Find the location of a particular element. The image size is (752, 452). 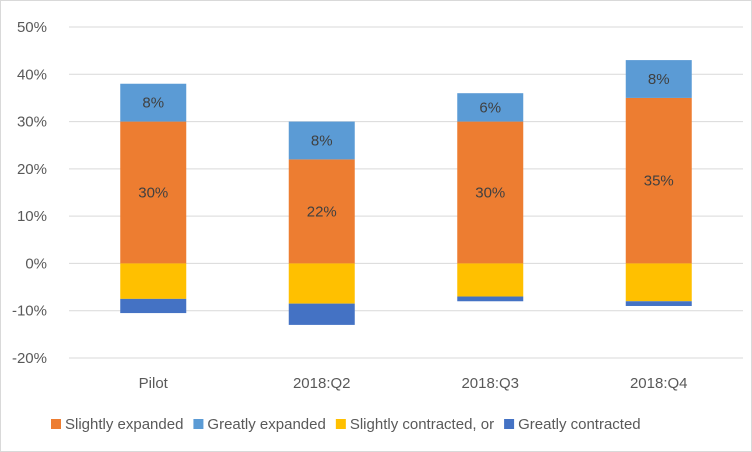

y-tick-label: 30% is located at coordinates (32, 122).